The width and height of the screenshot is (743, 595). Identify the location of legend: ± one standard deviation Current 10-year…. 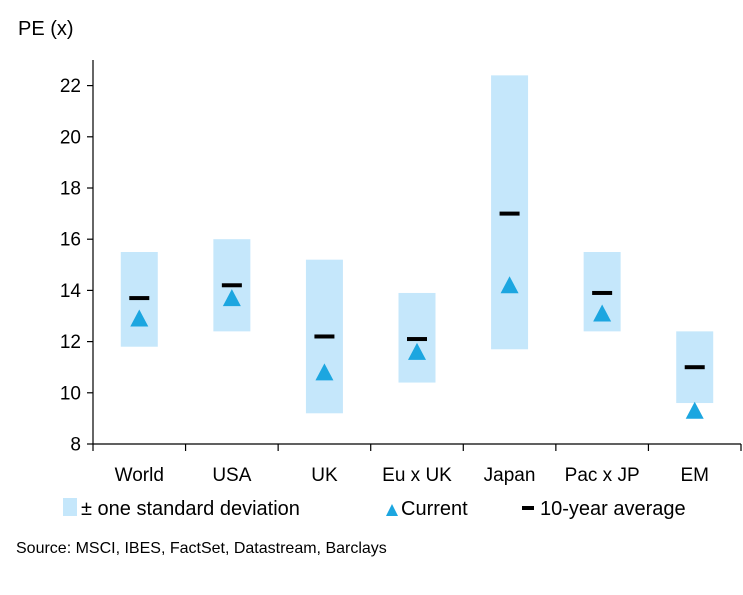
(374, 509).